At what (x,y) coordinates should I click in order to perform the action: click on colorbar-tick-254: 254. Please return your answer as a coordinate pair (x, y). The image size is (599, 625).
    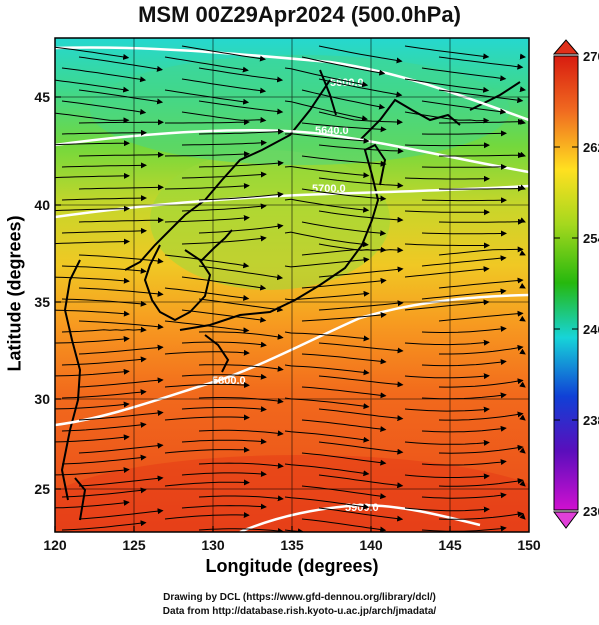
    Looking at the image, I should click on (591, 238).